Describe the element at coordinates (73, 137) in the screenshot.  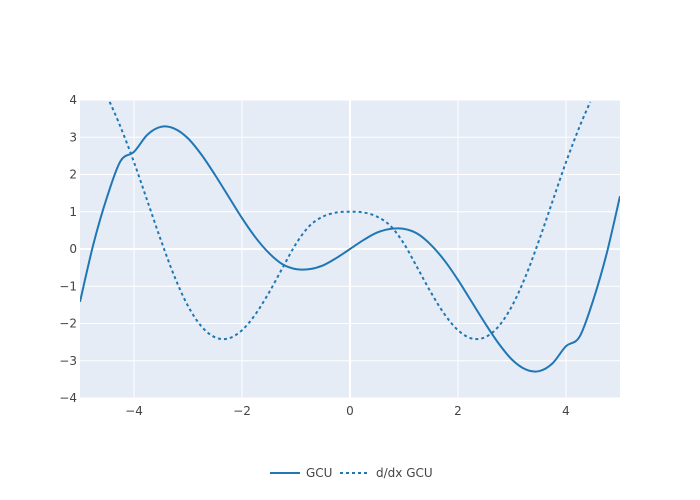
I see `y-tick-label: 3` at that location.